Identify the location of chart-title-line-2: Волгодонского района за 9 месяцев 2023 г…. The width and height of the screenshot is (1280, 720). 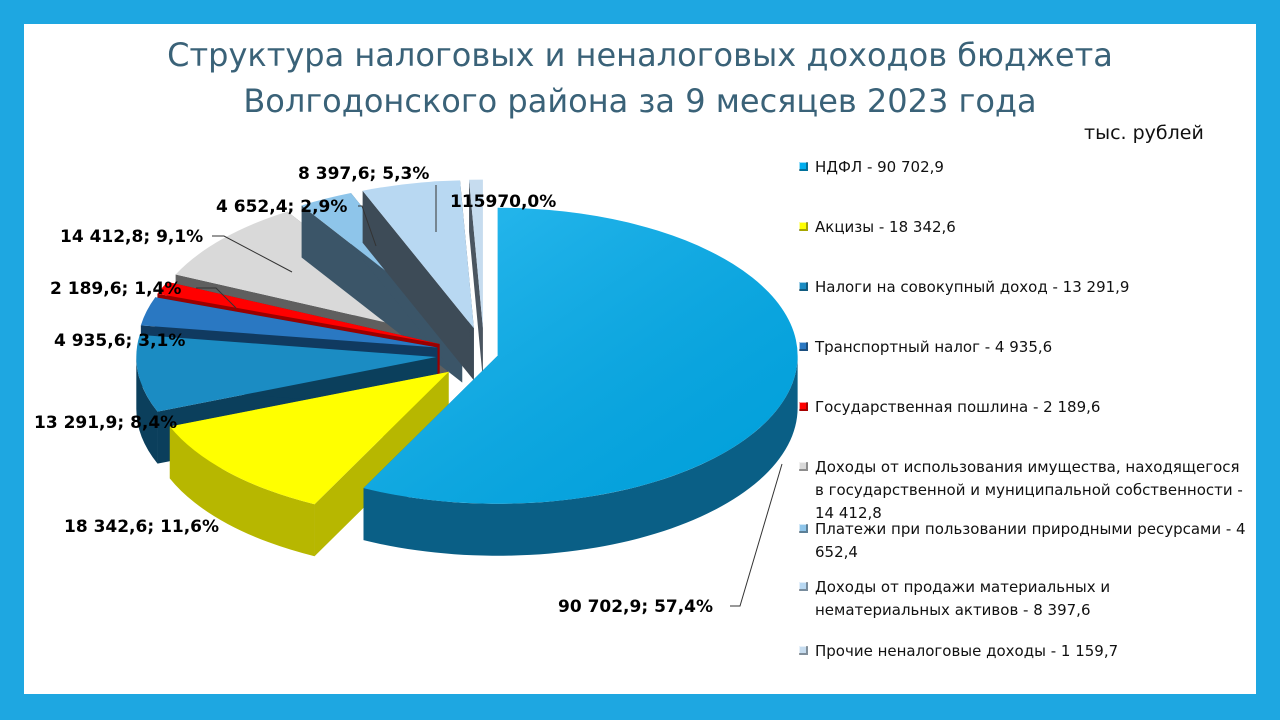
(640, 101).